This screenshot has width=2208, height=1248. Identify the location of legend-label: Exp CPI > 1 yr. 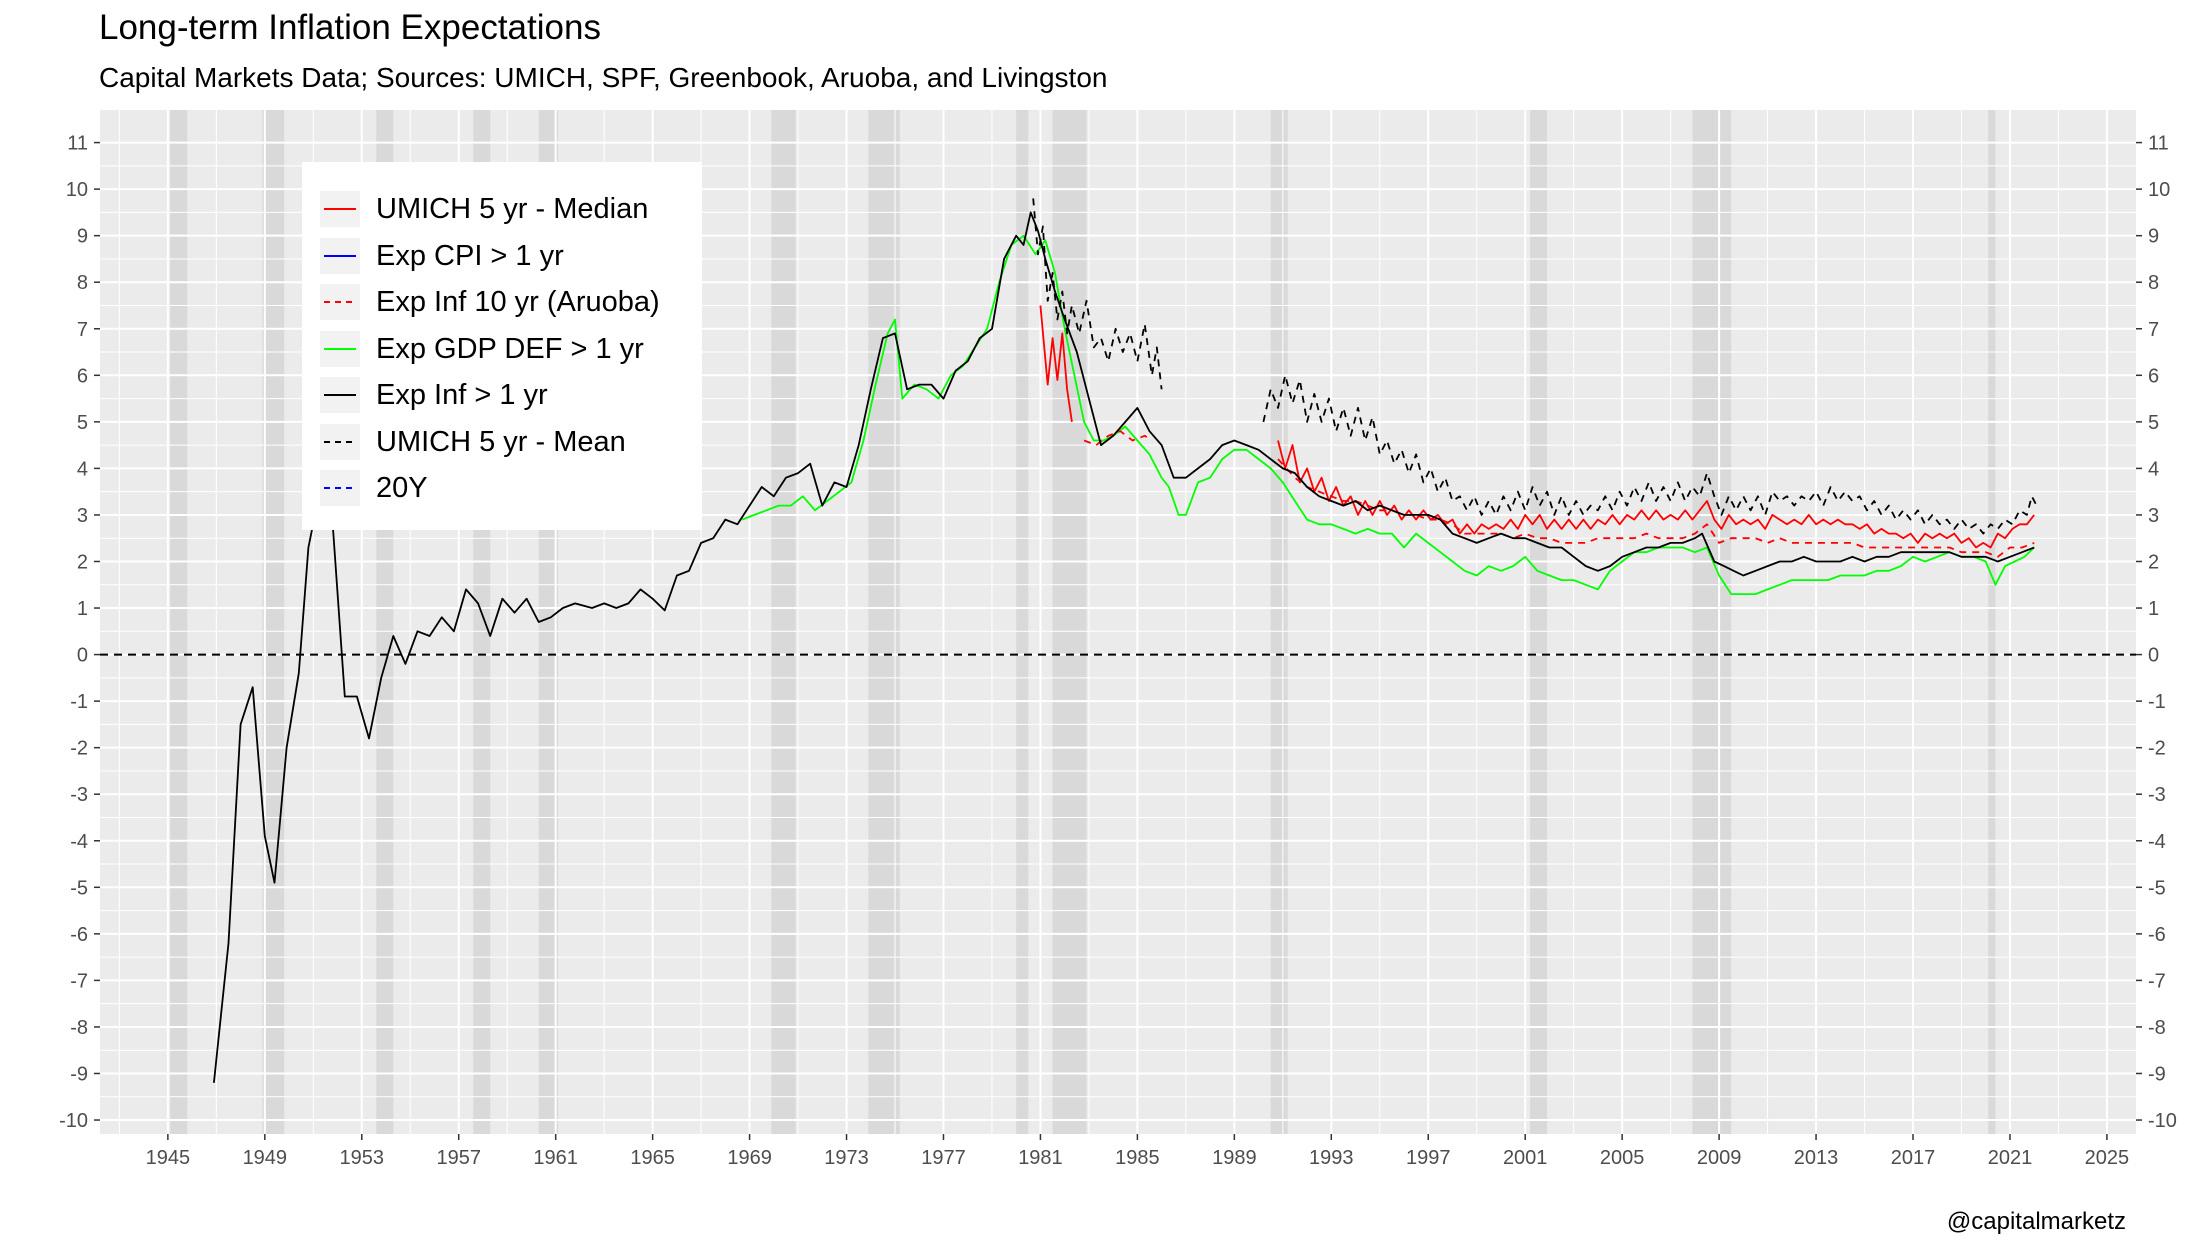
(470, 255).